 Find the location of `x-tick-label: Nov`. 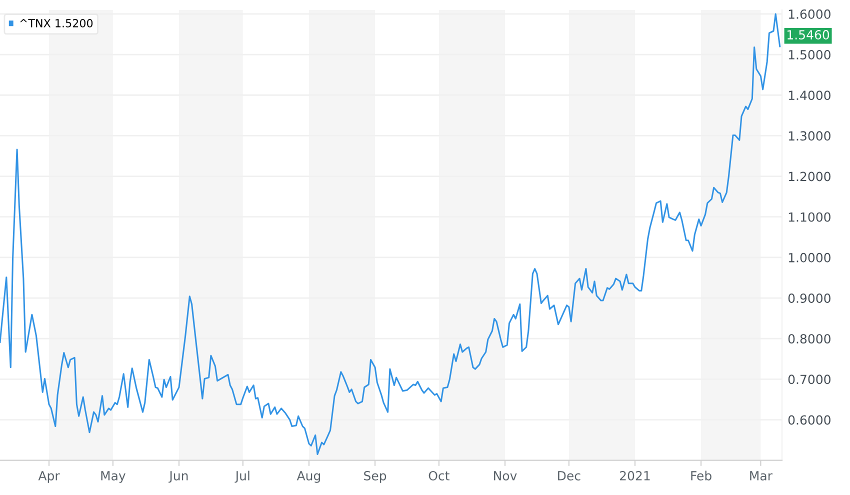

x-tick-label: Nov is located at coordinates (505, 475).